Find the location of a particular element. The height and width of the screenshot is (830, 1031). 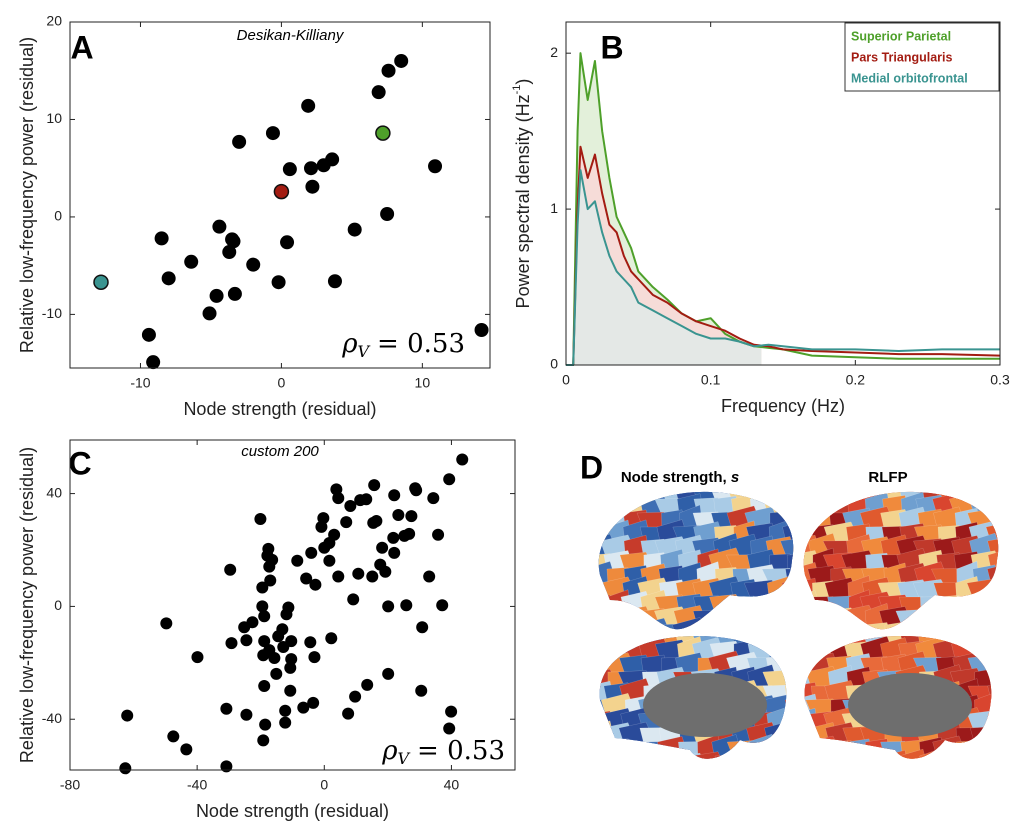

panel-label: C is located at coordinates (79, 463).